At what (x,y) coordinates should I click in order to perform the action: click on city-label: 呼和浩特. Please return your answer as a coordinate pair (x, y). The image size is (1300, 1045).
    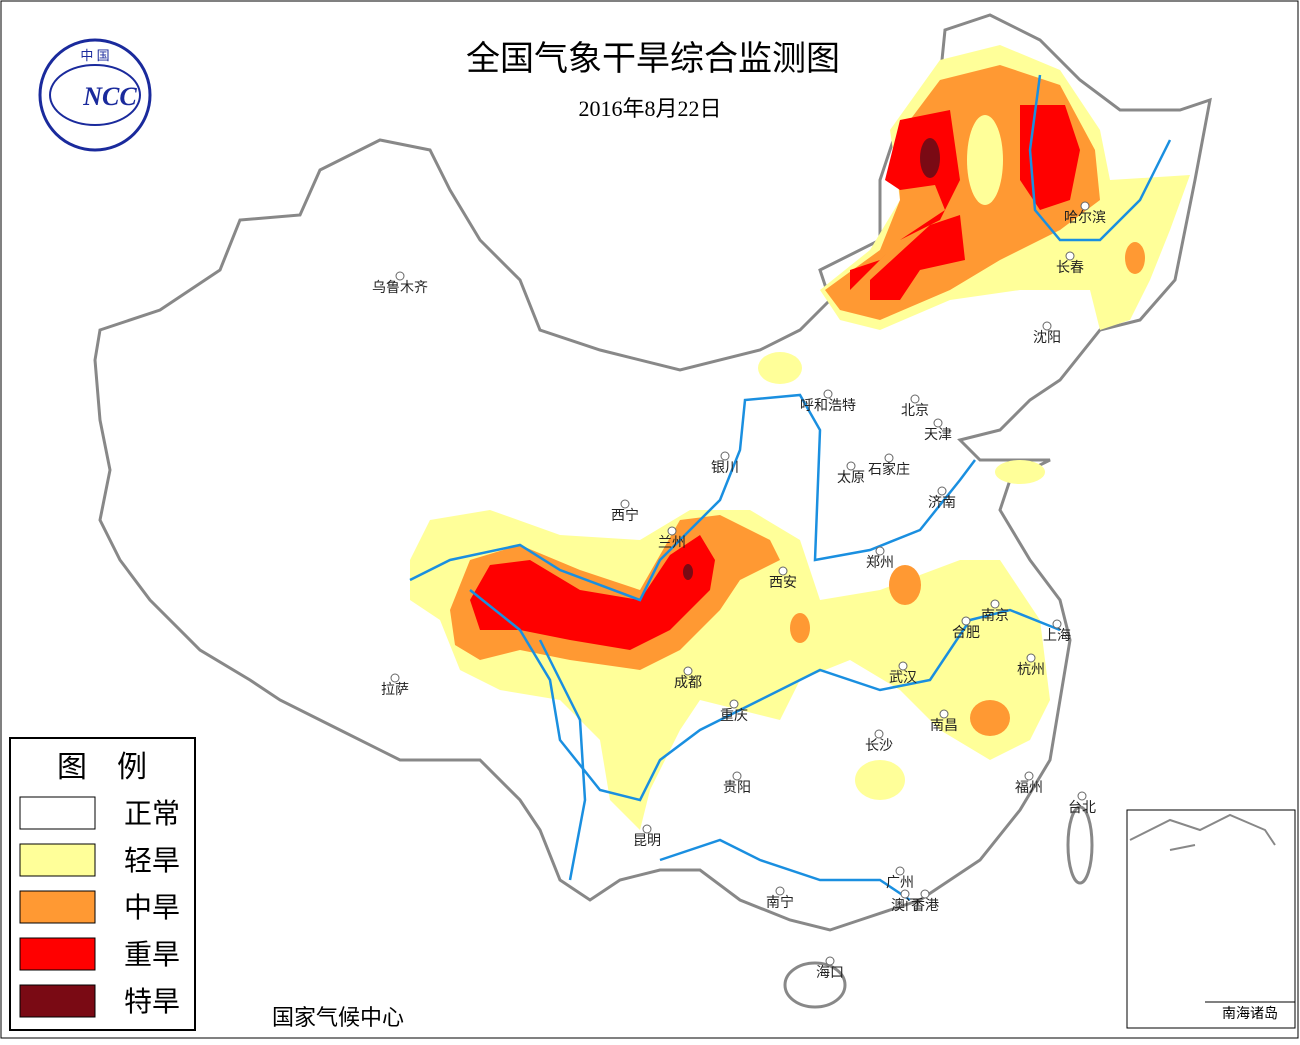
    Looking at the image, I should click on (828, 406).